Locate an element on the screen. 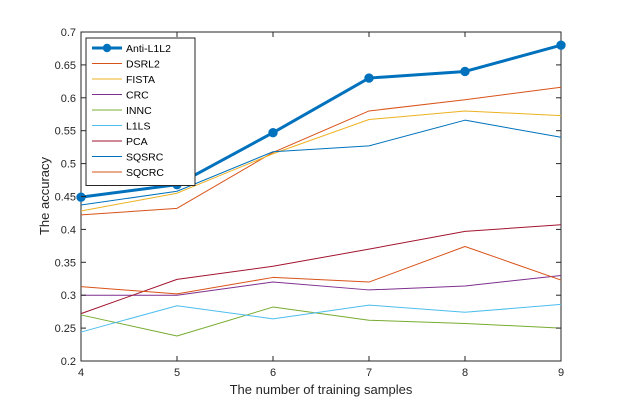 The image size is (621, 407). x-tick-label: 5 is located at coordinates (177, 373).